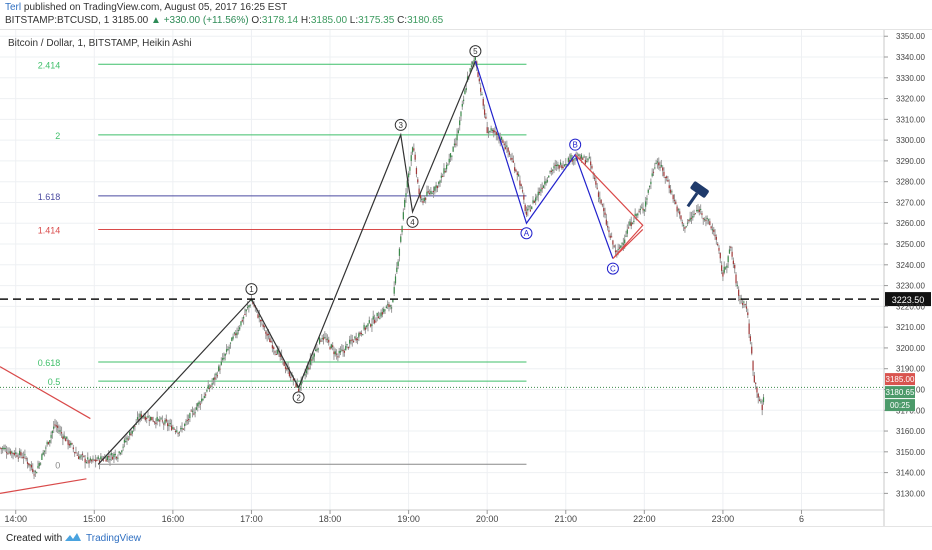 This screenshot has height=550, width=932. I want to click on open-label: O:, so click(256, 20).